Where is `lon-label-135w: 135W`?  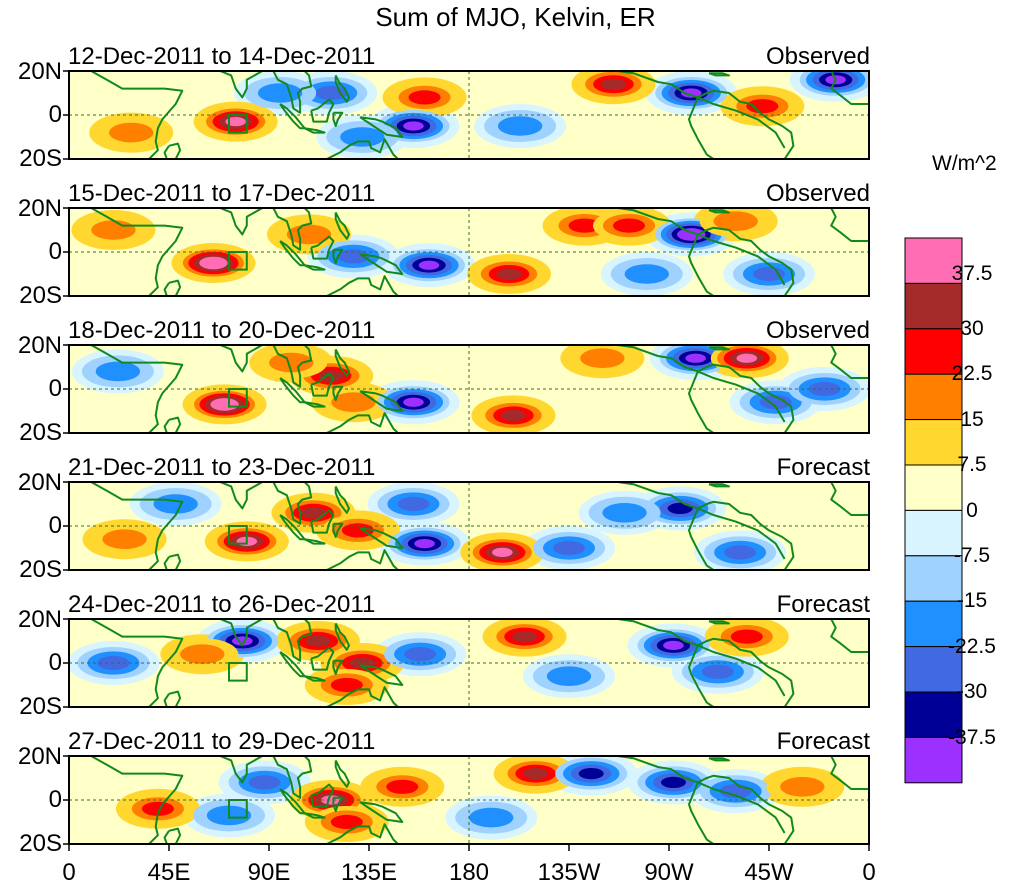
lon-label-135w: 135W is located at coordinates (569, 872).